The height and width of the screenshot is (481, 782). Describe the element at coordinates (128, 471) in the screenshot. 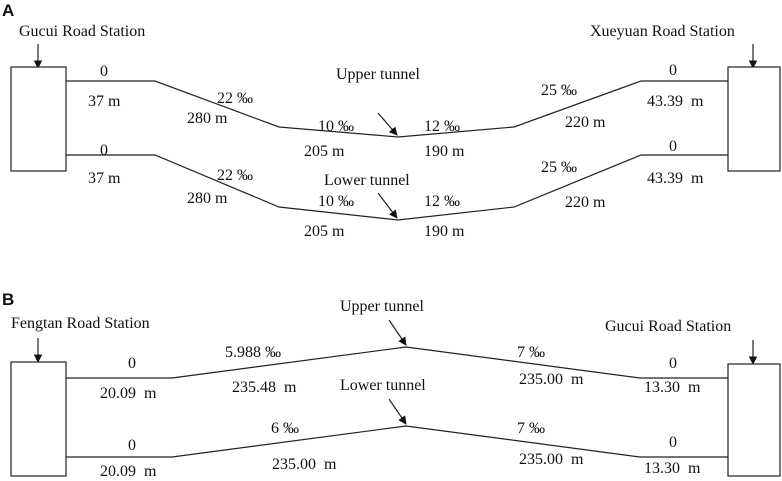

I see `panel-b-lower-seg1-length: 20.09 m` at that location.